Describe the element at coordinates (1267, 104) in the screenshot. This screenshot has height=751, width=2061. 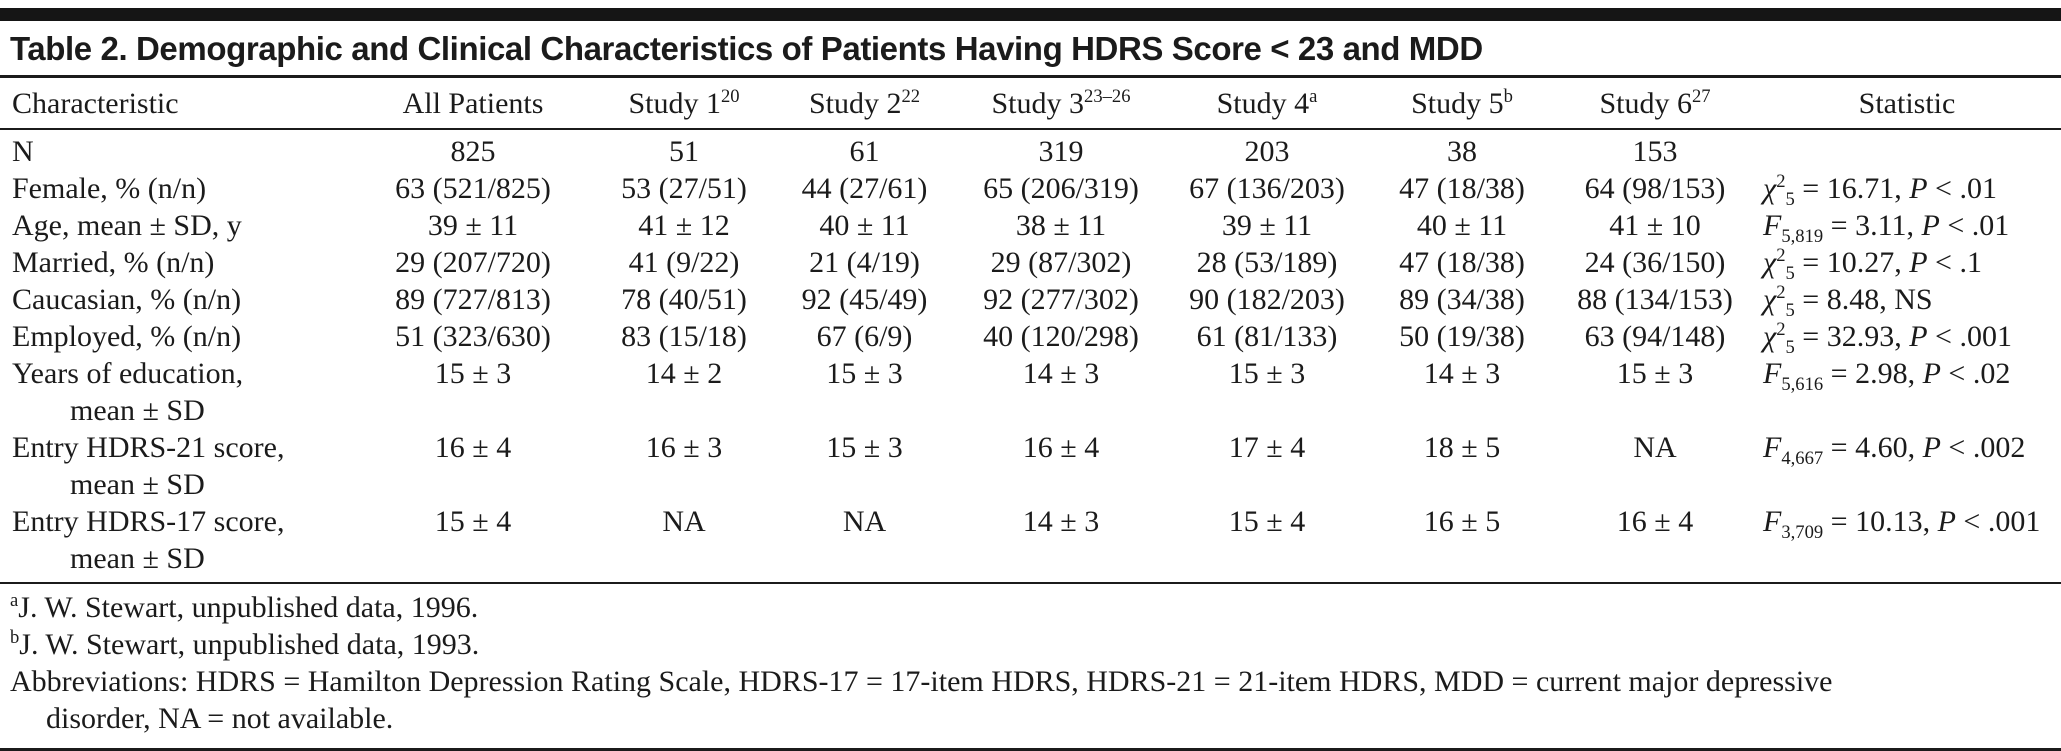
I see `col-header-study-4: Study 4a` at that location.